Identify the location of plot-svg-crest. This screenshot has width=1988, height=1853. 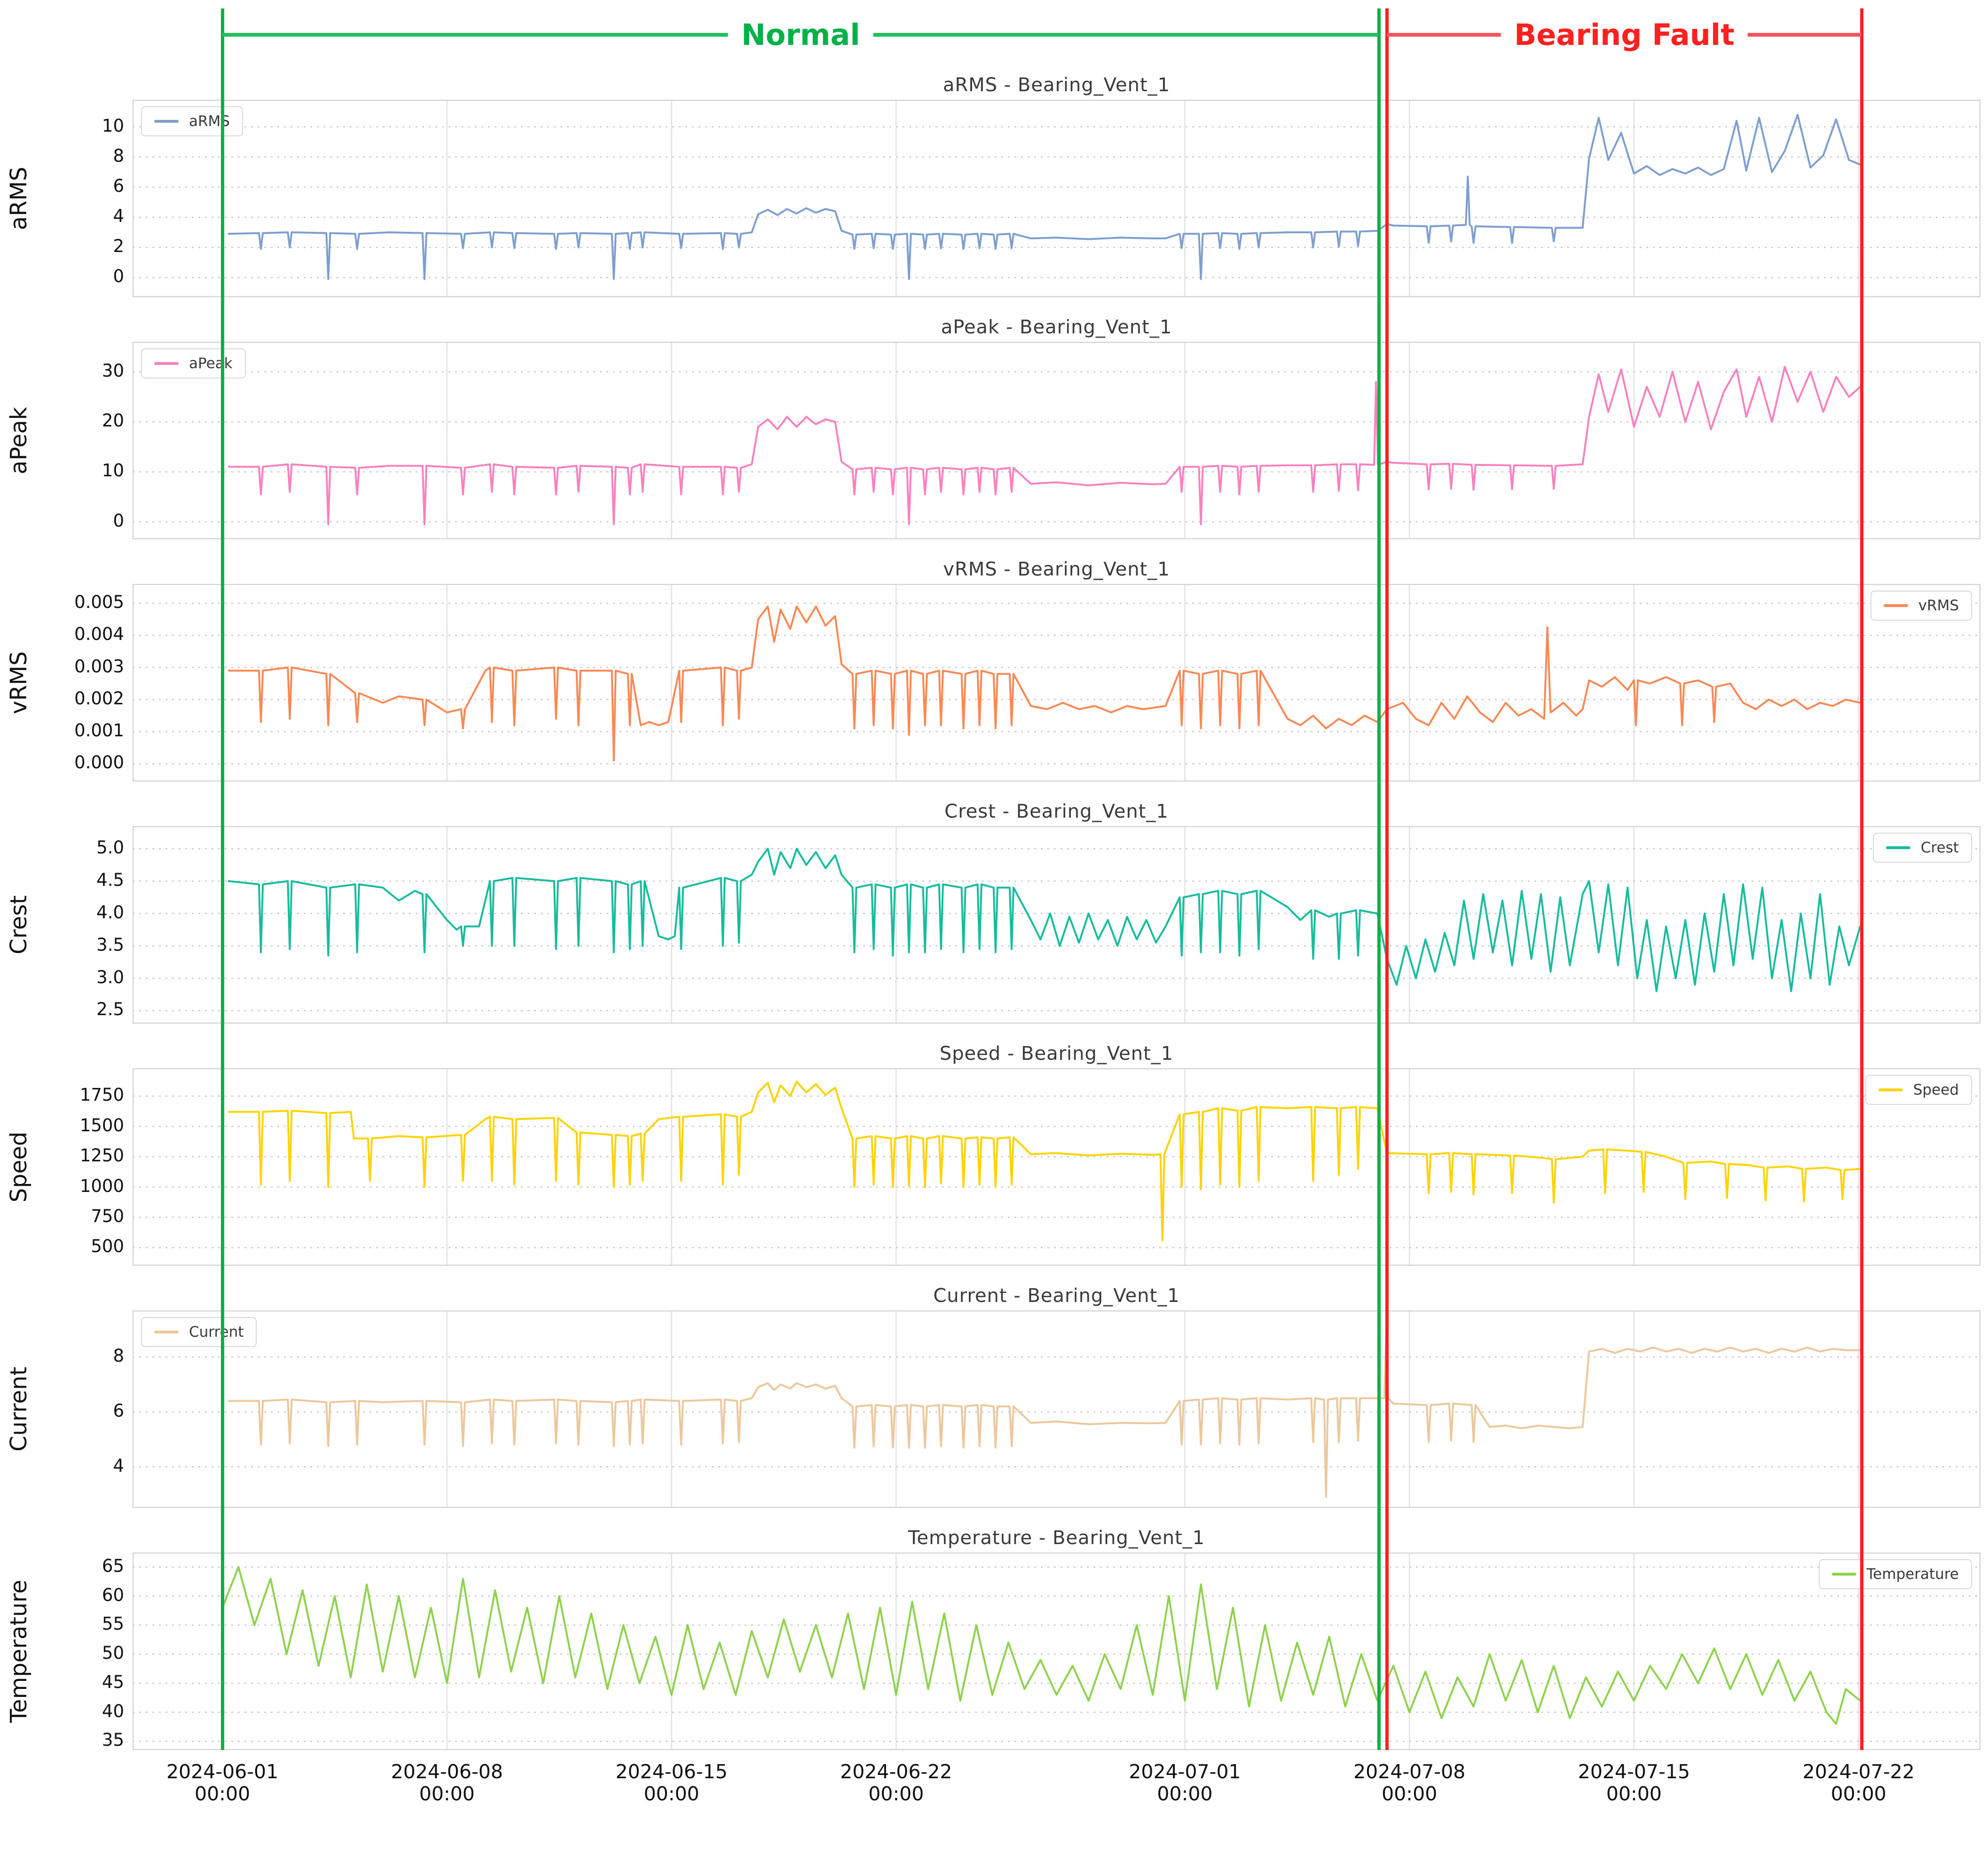
(1056, 925).